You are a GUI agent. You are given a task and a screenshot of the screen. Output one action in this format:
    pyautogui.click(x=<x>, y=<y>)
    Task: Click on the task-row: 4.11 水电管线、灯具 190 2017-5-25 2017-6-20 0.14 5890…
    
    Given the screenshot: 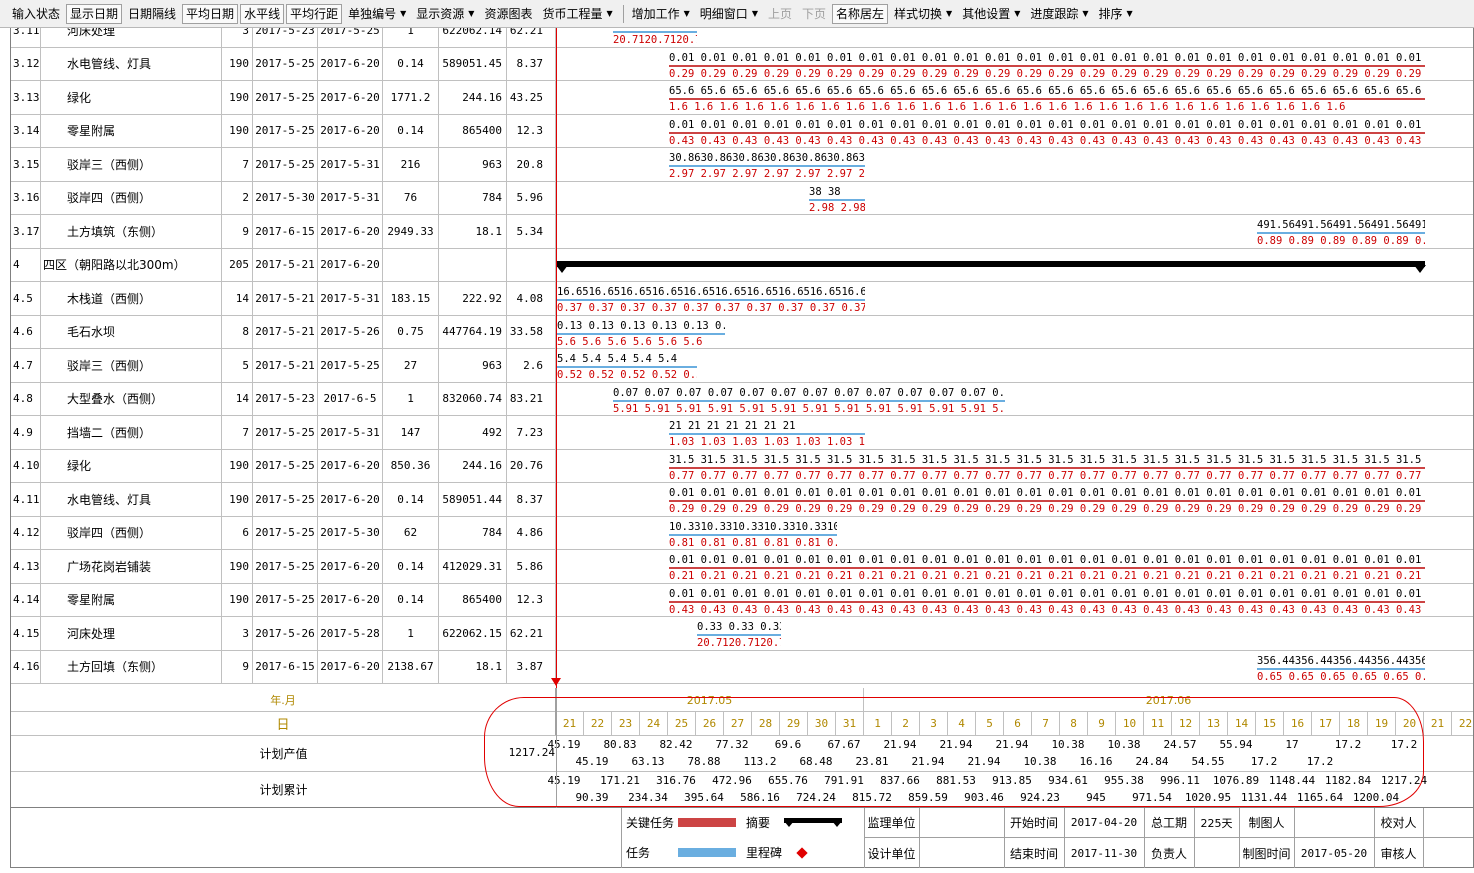 What is the action you would take?
    pyautogui.click(x=283, y=500)
    